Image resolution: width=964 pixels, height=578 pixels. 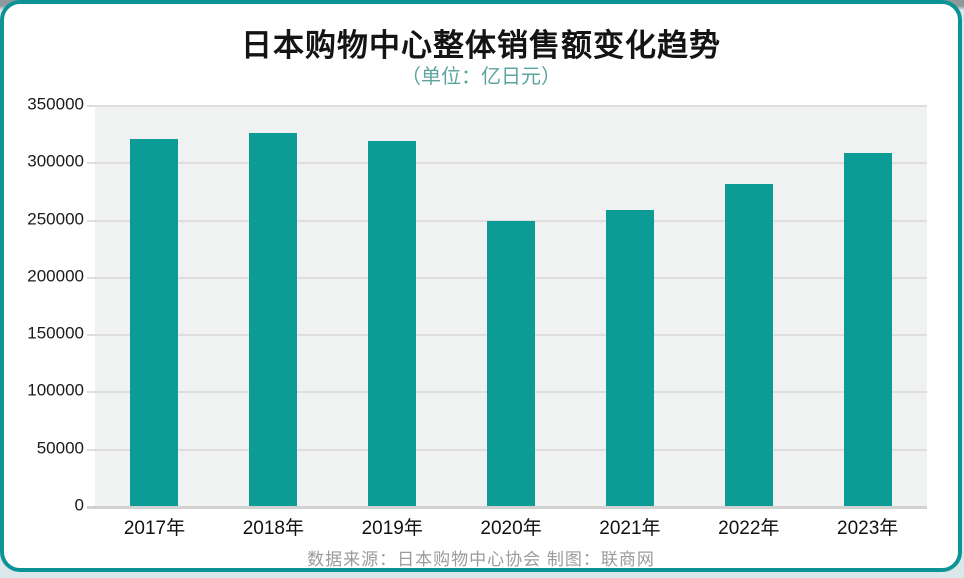 What do you see at coordinates (55, 161) in the screenshot?
I see `y-tick-label: 300000` at bounding box center [55, 161].